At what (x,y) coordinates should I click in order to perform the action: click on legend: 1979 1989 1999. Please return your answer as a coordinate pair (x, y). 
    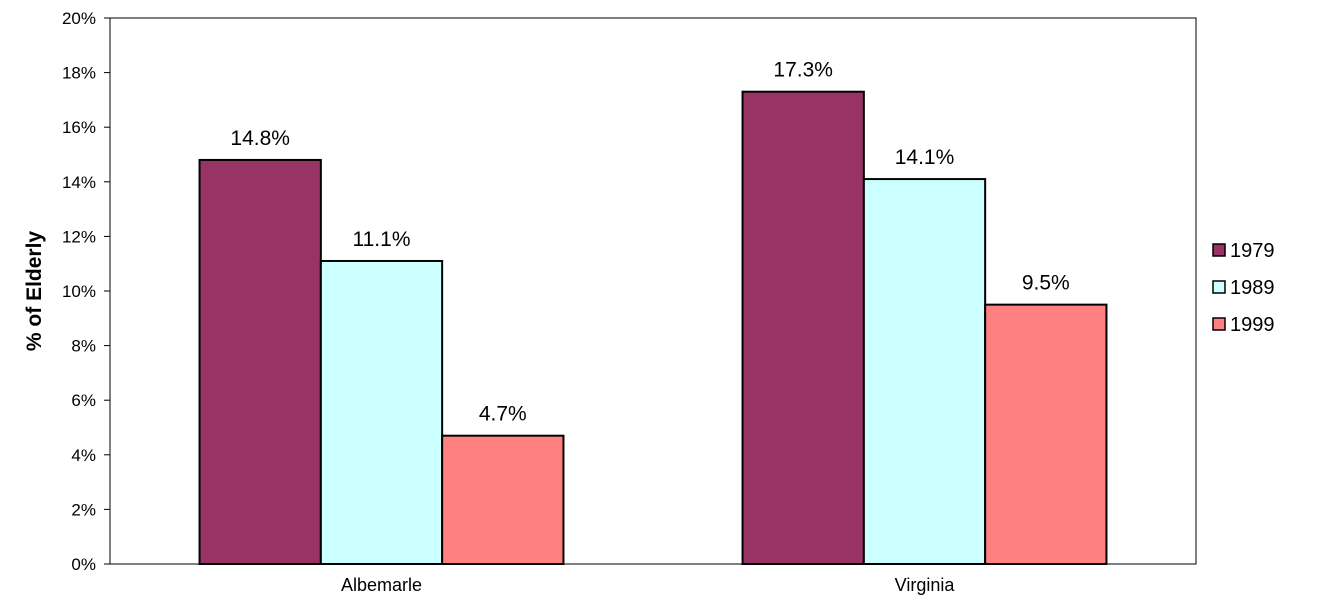
    Looking at the image, I should click on (1243, 288).